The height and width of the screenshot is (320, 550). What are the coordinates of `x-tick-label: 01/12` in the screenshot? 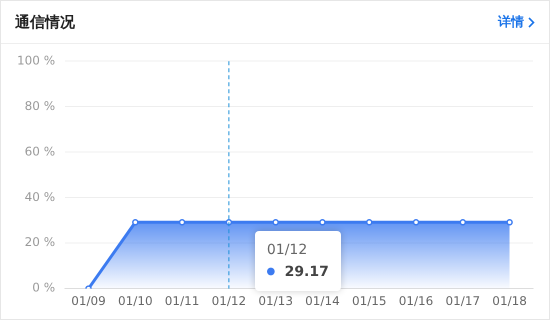 It's located at (229, 301).